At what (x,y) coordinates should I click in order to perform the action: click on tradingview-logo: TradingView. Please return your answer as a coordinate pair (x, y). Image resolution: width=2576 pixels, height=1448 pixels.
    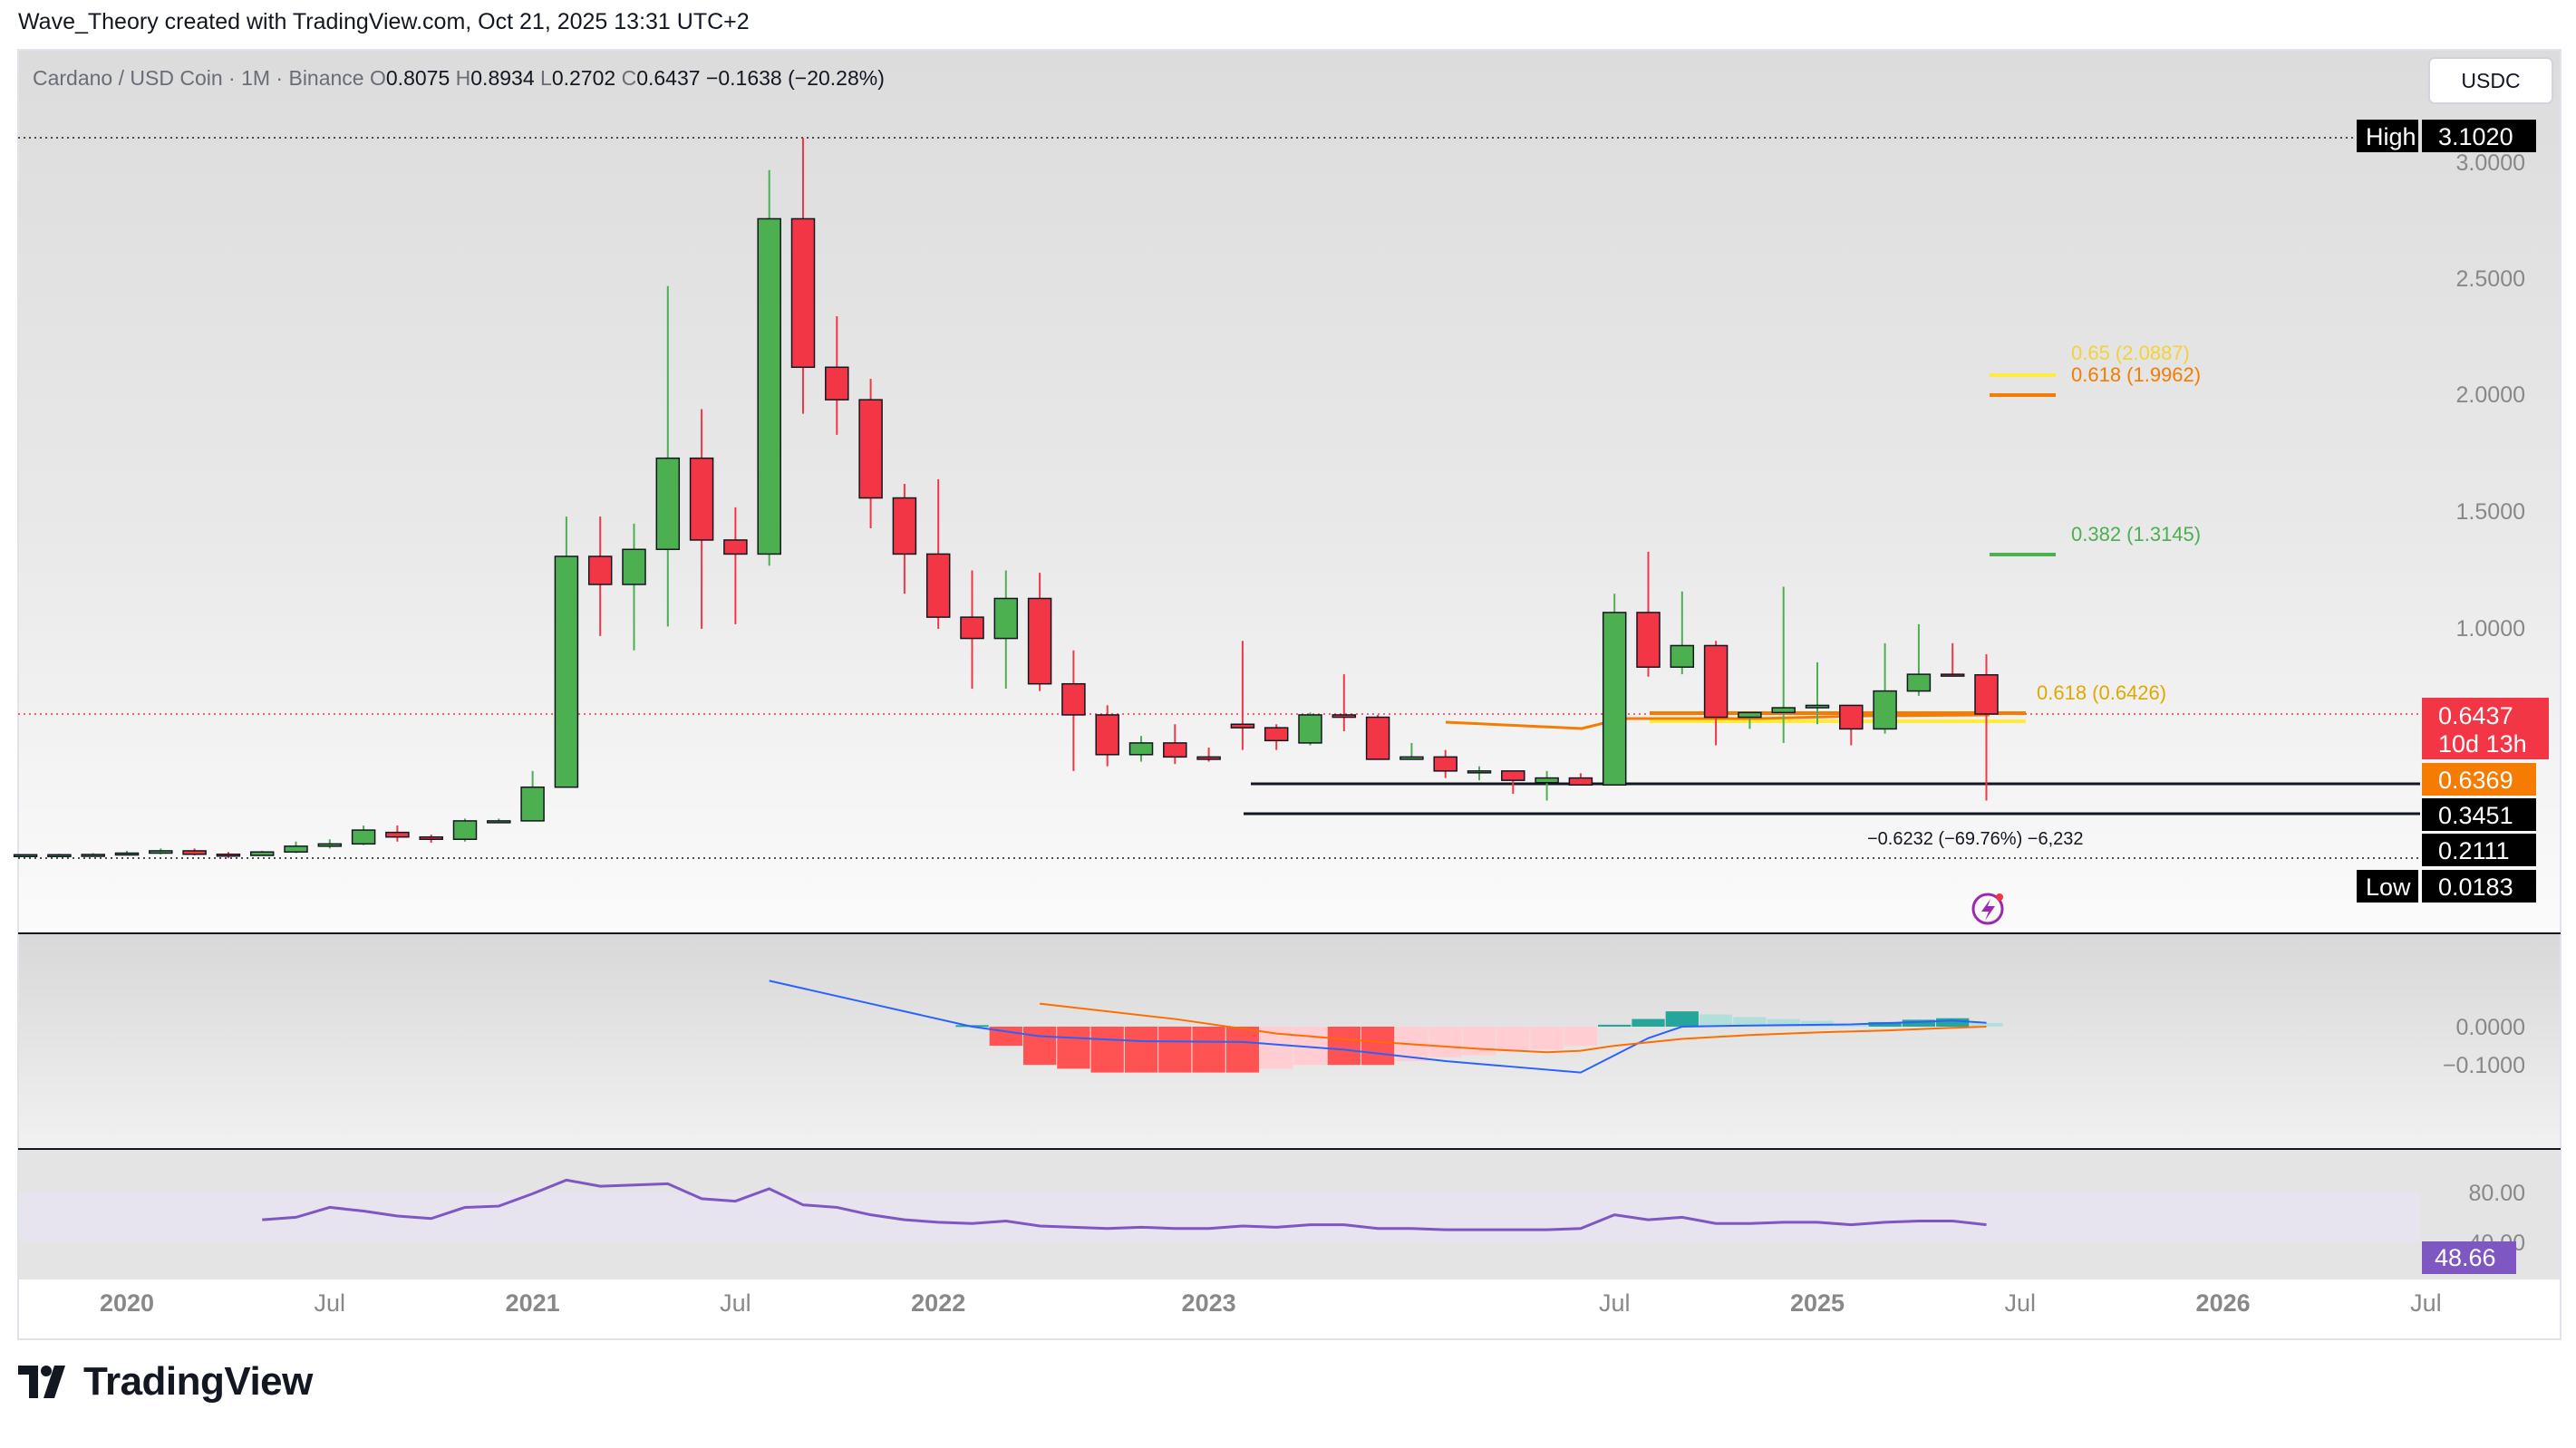
    Looking at the image, I should click on (165, 1382).